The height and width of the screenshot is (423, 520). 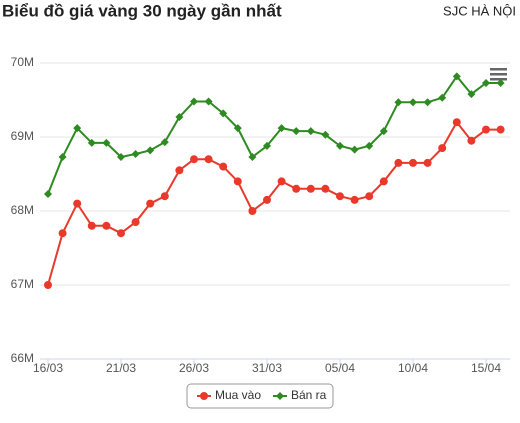 I want to click on x-tick-label: 15/04, so click(x=486, y=368).